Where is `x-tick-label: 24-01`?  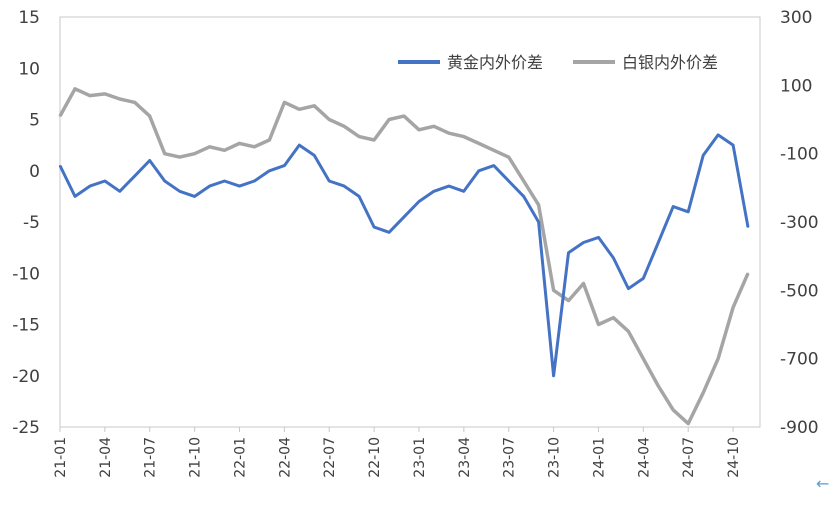 x-tick-label: 24-01 is located at coordinates (599, 457).